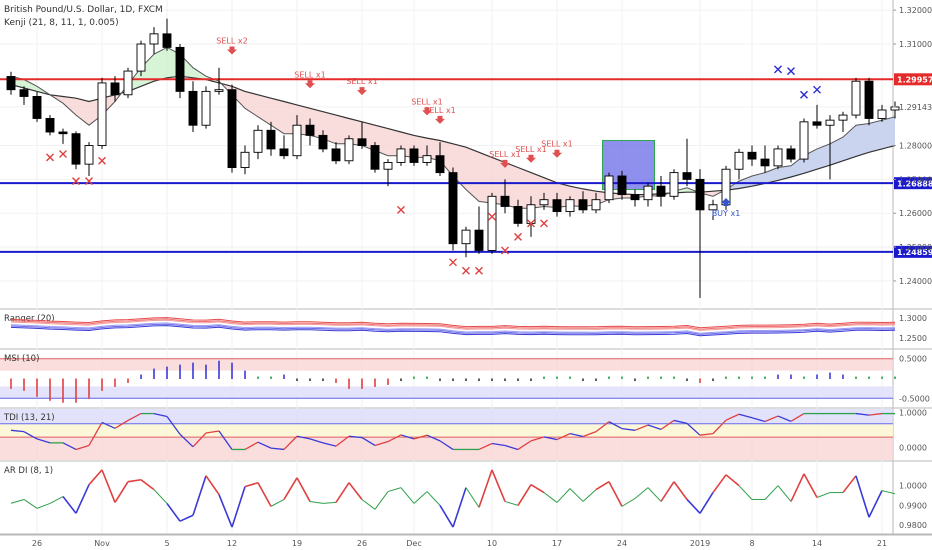 The image size is (932, 550). What do you see at coordinates (362, 543) in the screenshot?
I see `date-tick-label: 26` at bounding box center [362, 543].